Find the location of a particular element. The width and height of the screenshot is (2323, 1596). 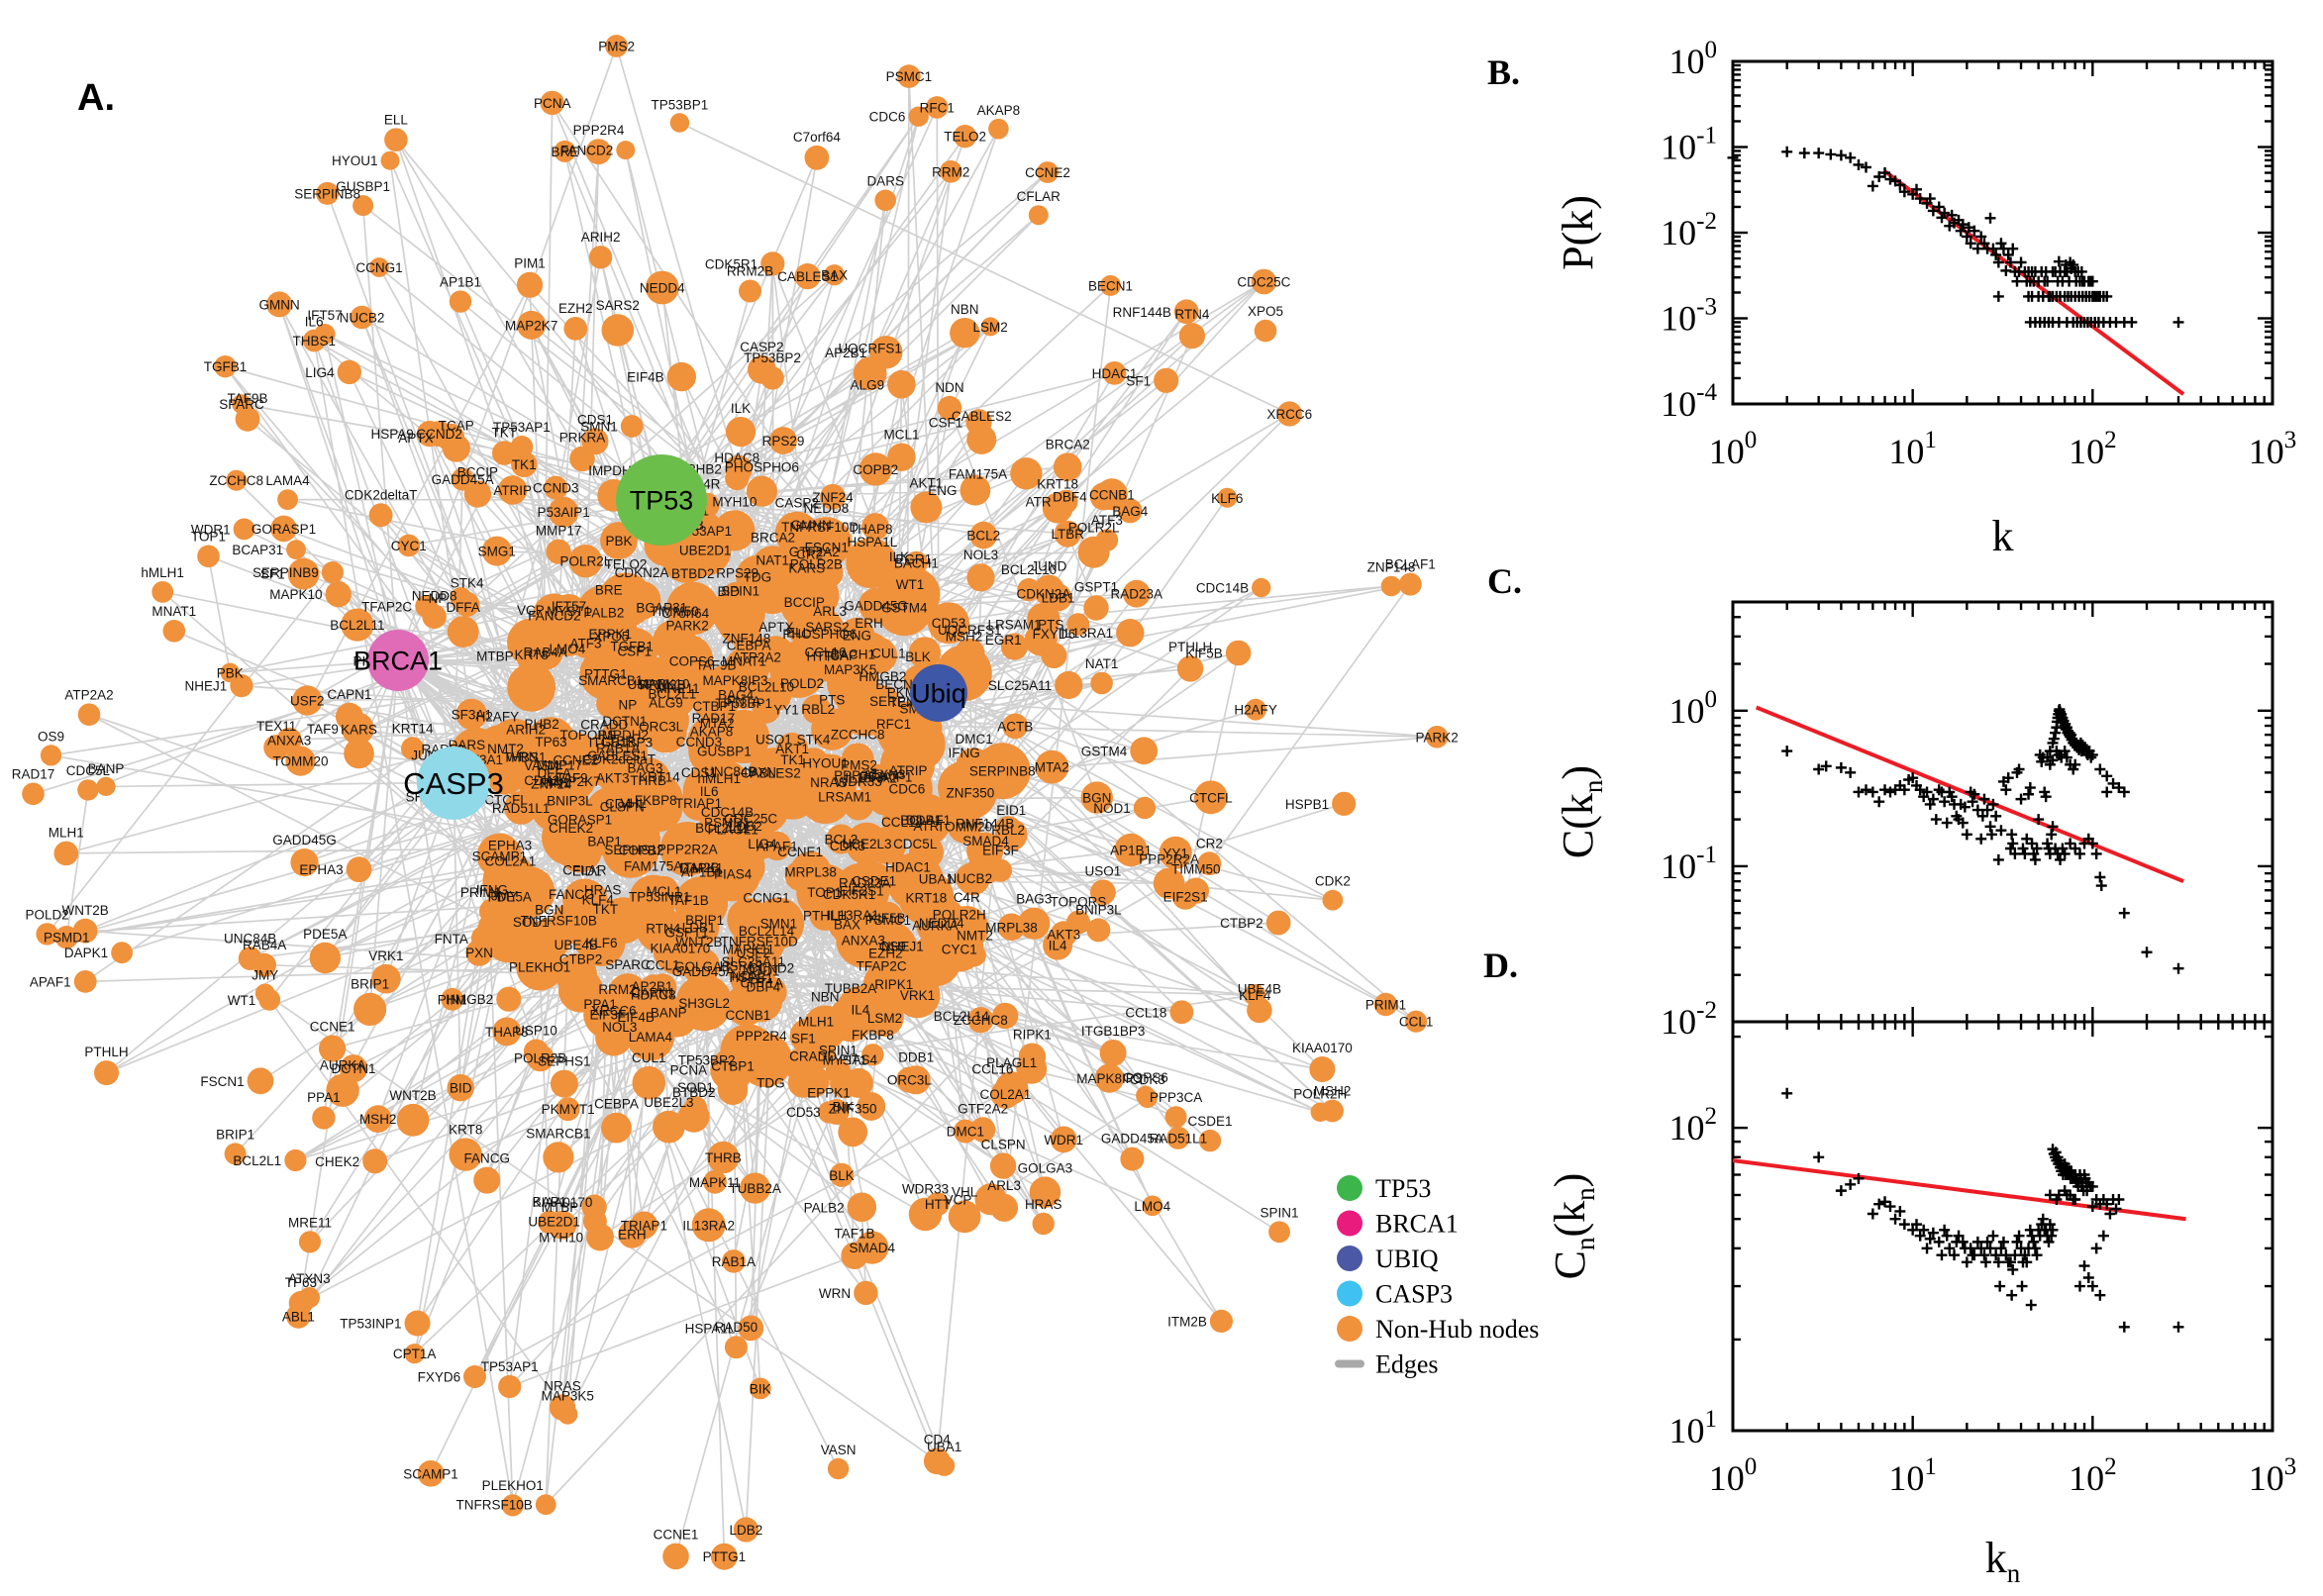

network-node-label: POLD2 is located at coordinates (802, 683).